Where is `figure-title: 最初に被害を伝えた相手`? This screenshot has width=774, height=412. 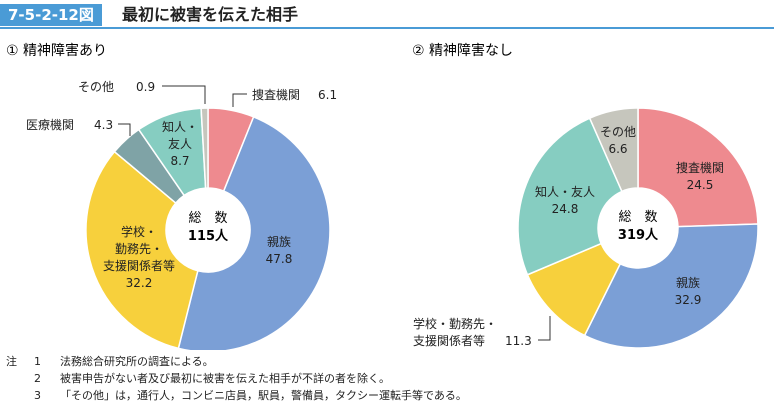
figure-title: 最初に被害を伝えた相手 is located at coordinates (210, 14).